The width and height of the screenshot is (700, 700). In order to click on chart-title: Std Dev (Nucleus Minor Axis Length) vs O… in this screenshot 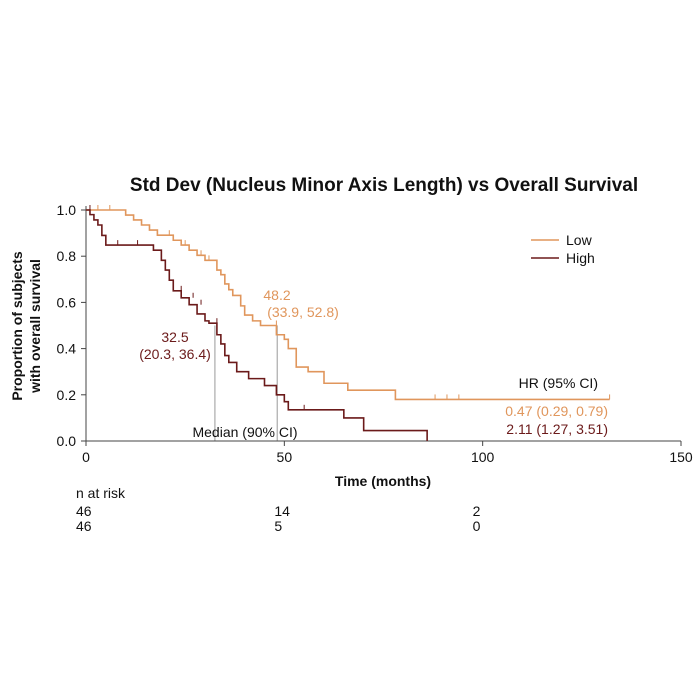, I will do `click(384, 185)`.